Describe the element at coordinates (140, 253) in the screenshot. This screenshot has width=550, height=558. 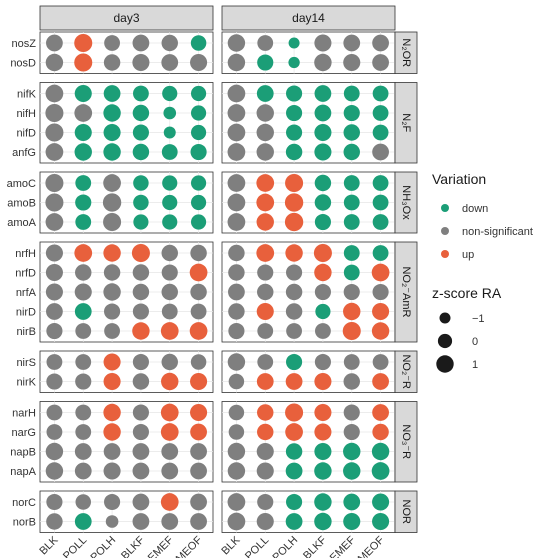
I see `point-day3-nrfH-BLKF` at that location.